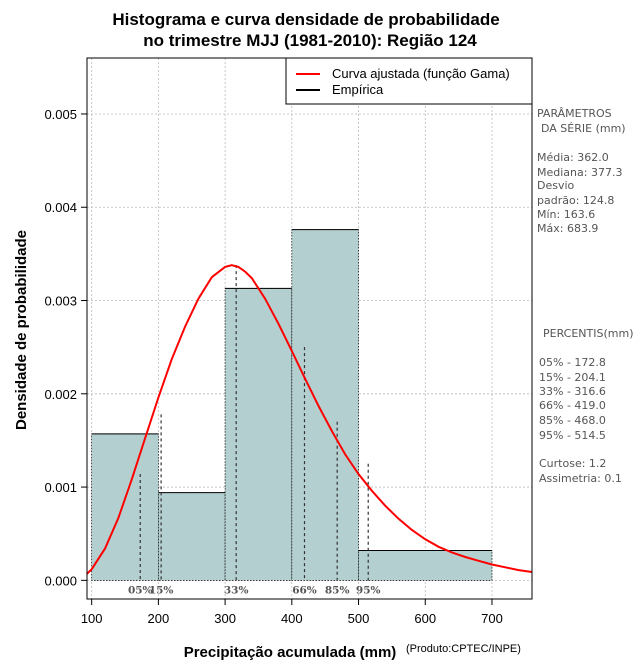  I want to click on legend-empirical-label: Empírica, so click(358, 89).